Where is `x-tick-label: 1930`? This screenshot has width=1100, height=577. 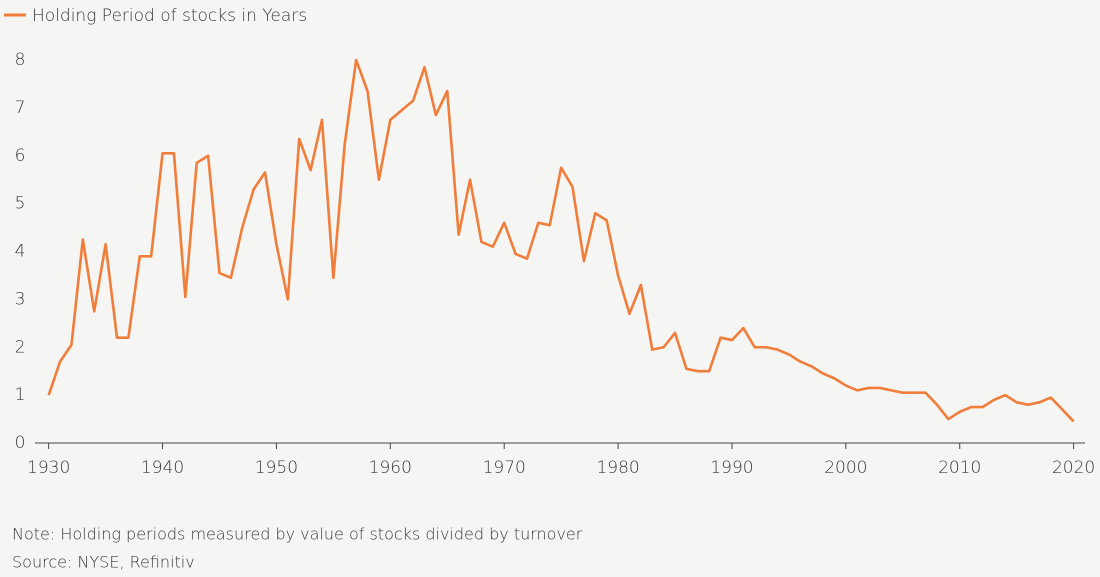 x-tick-label: 1930 is located at coordinates (48, 468).